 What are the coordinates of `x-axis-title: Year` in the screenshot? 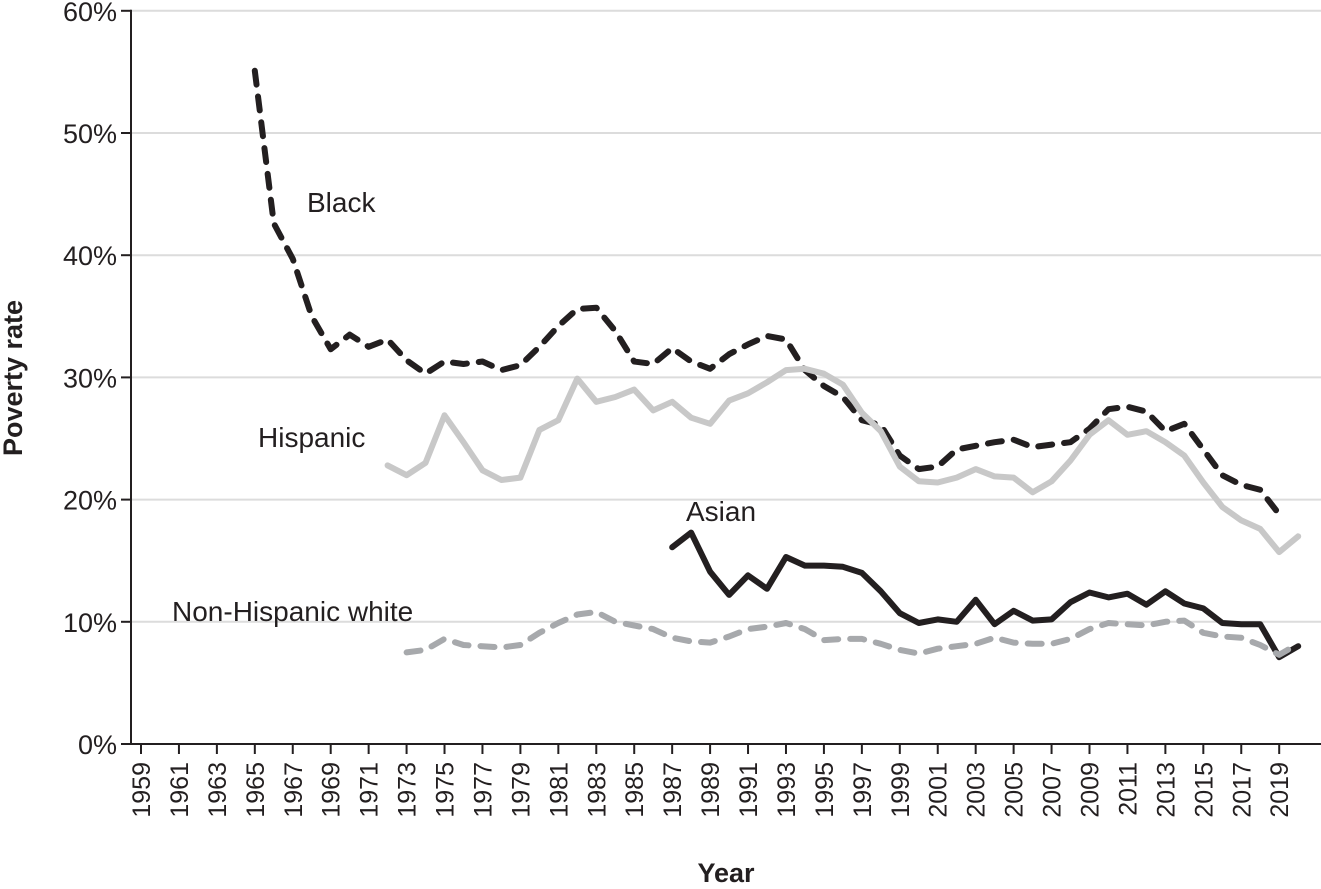 It's located at (726, 871).